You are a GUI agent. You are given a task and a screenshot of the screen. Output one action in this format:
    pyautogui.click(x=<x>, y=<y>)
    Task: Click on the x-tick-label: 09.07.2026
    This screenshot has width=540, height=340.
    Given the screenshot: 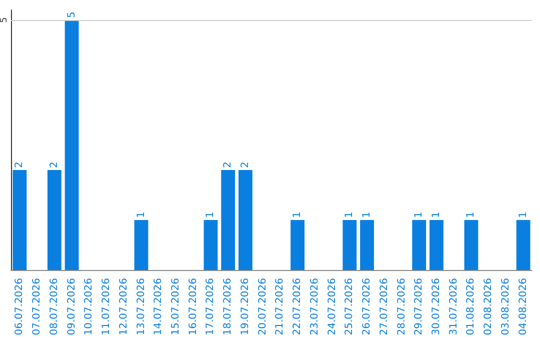 What is the action you would take?
    pyautogui.click(x=72, y=307)
    